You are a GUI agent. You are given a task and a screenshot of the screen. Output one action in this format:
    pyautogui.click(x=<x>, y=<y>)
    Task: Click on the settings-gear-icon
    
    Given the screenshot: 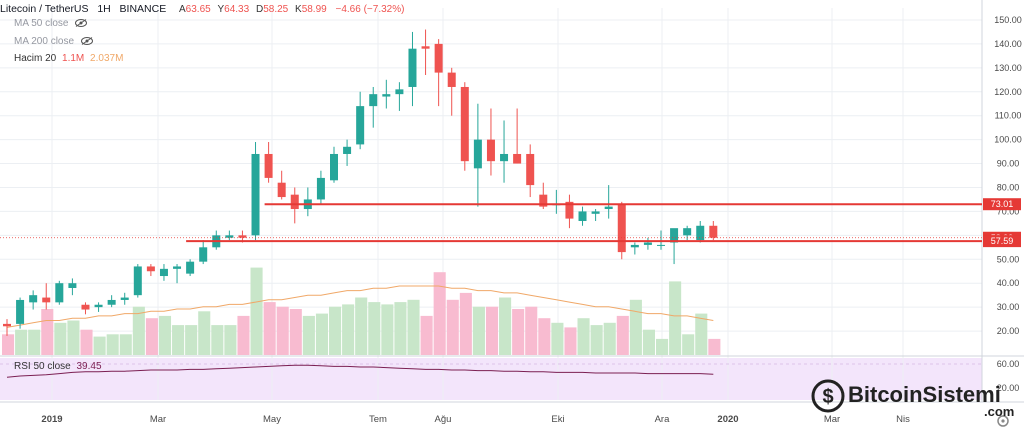 What is the action you would take?
    pyautogui.click(x=1003, y=421)
    